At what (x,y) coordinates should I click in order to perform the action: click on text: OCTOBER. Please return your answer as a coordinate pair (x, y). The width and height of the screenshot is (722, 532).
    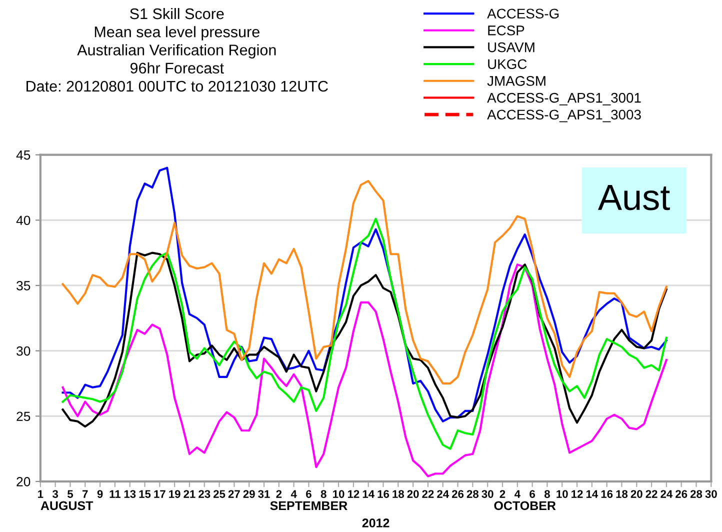
    Looking at the image, I should click on (525, 505).